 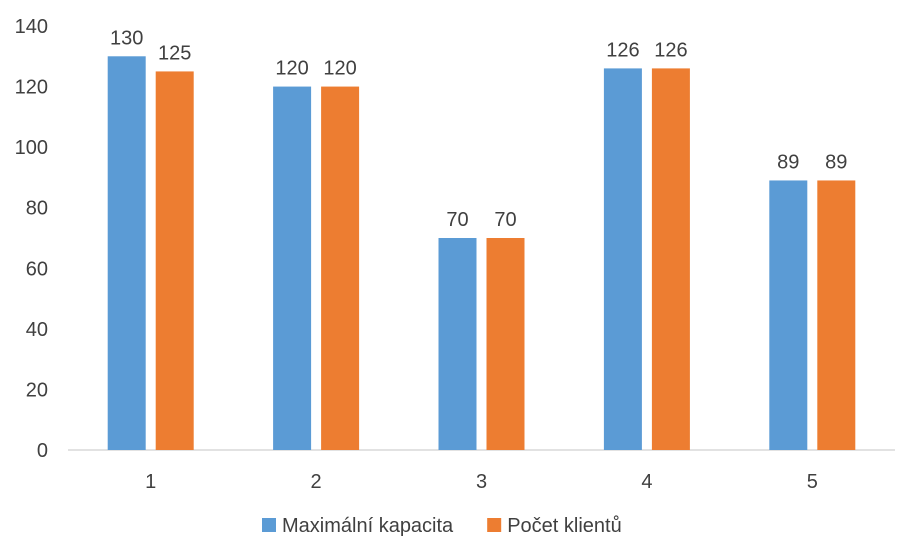 I want to click on x-tick-label: 1, so click(x=150, y=482).